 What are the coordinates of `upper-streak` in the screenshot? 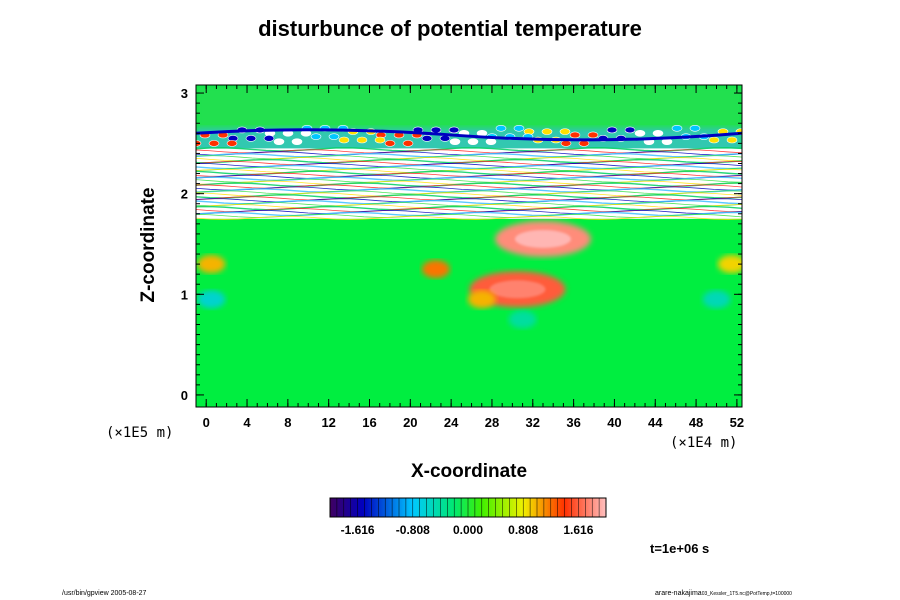 It's located at (469, 135).